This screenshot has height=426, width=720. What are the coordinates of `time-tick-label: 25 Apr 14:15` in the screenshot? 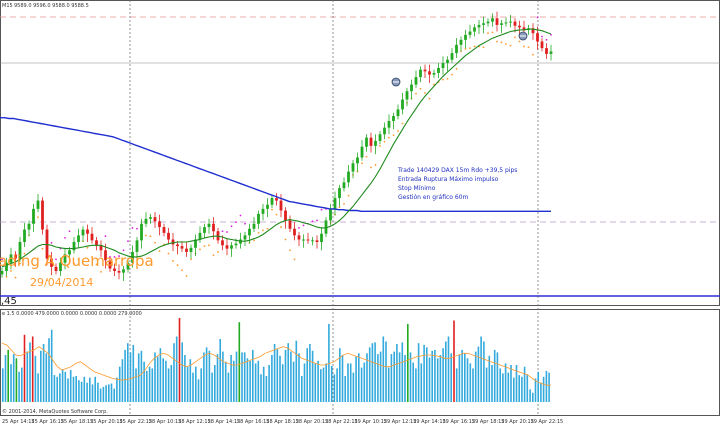 It's located at (18, 422).